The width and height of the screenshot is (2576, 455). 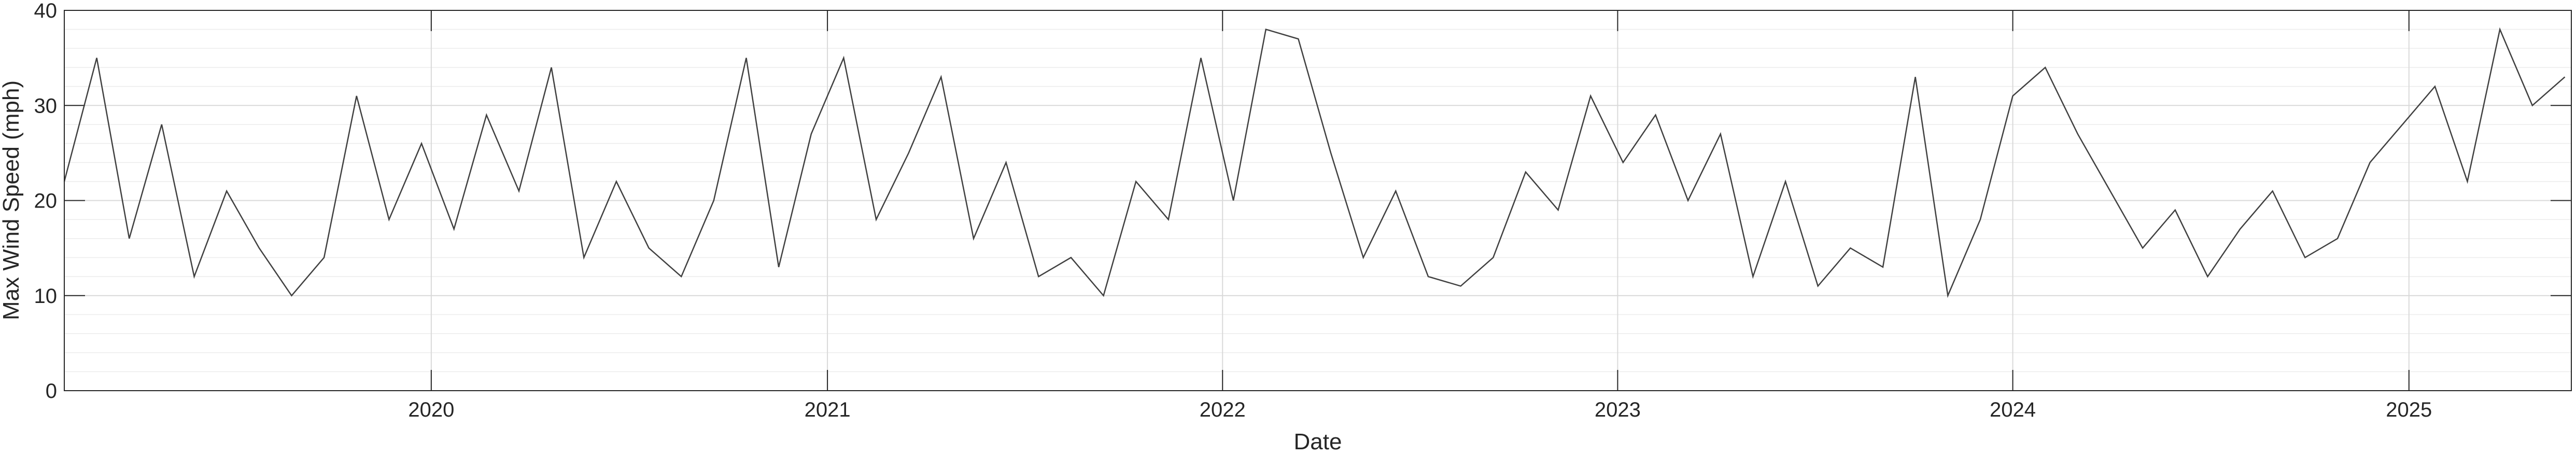 What do you see at coordinates (46, 105) in the screenshot?
I see `y-tick-label: 30` at bounding box center [46, 105].